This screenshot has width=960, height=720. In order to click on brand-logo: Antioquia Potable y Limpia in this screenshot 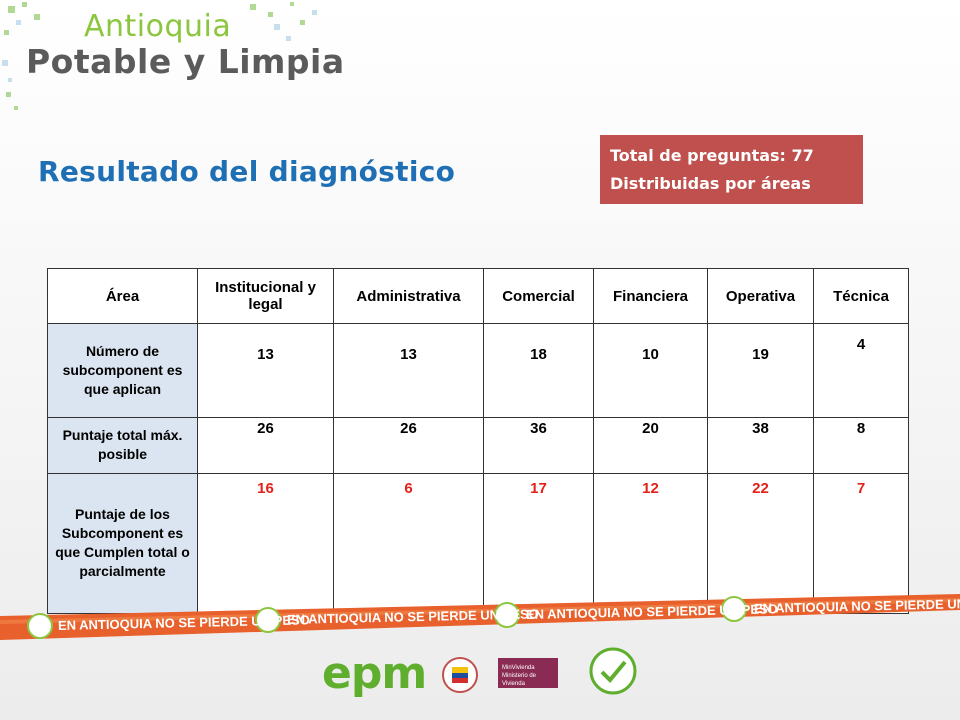, I will do `click(185, 45)`.